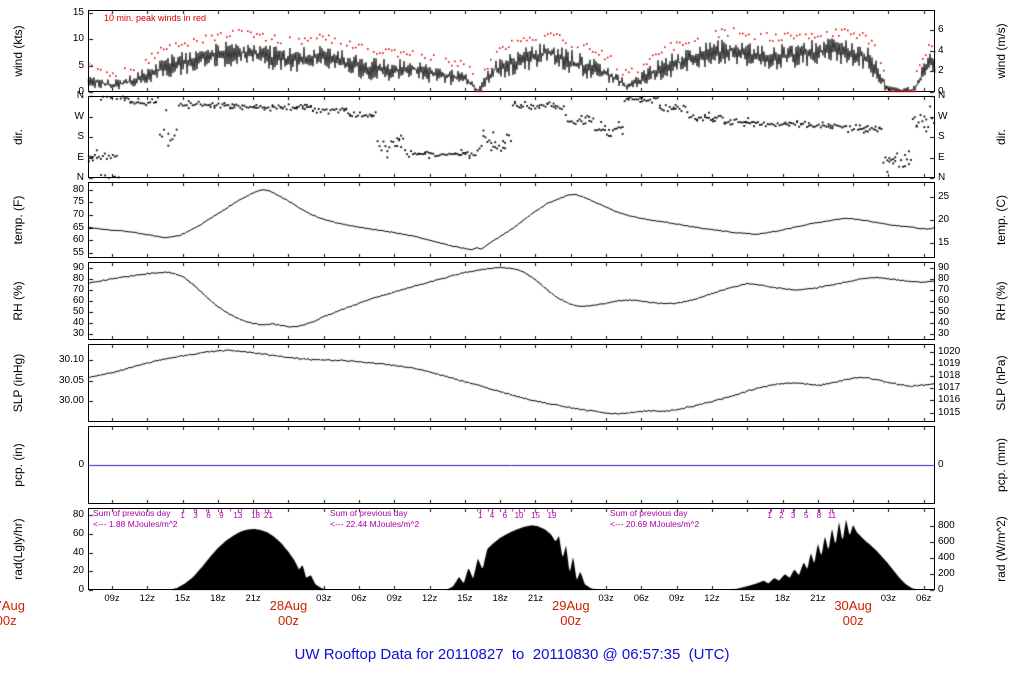  I want to click on y-axis-label-rad-ly: rad(Lgly/hr), so click(18, 549).